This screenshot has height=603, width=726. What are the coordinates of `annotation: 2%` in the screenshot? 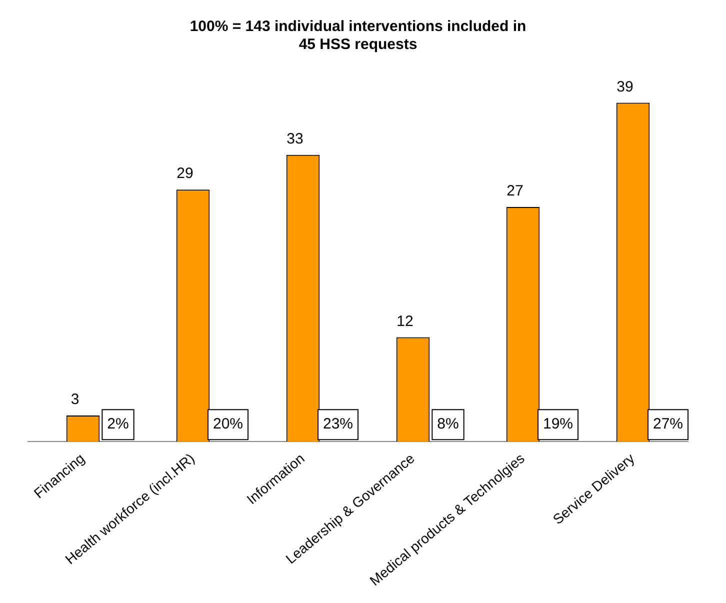 It's located at (118, 424).